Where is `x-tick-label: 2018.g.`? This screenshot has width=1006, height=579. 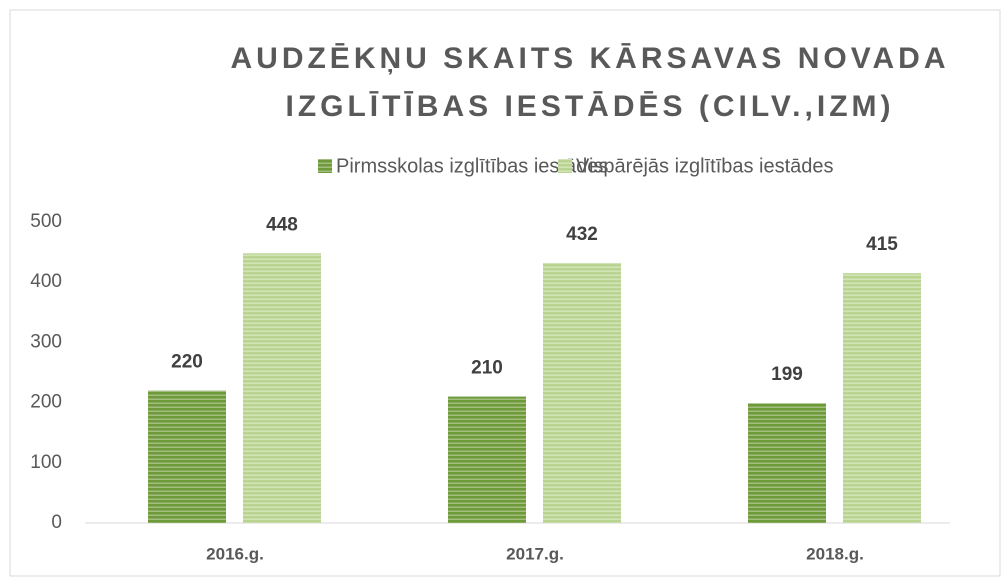 x-tick-label: 2018.g. is located at coordinates (835, 553).